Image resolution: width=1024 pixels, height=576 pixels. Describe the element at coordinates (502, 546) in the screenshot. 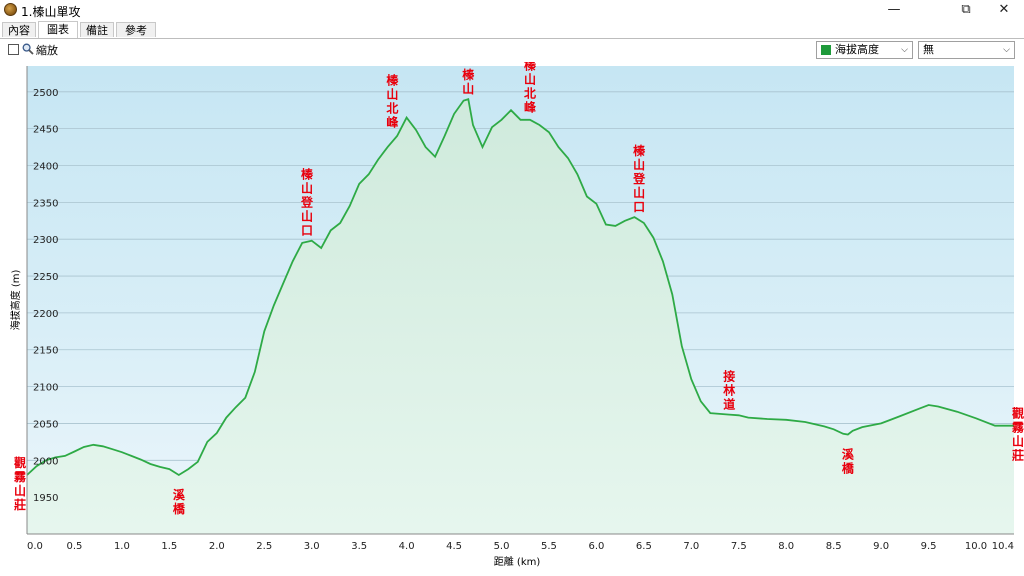

I see `x-tick-label: 5.0` at that location.